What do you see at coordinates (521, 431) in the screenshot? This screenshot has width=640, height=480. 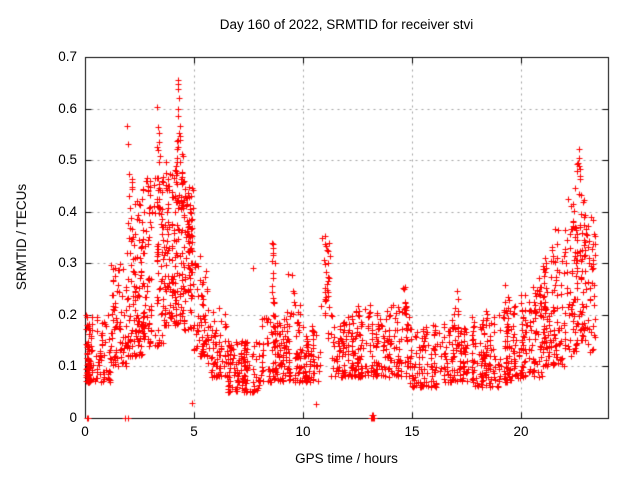 I see `x-tick-label: 20` at bounding box center [521, 431].